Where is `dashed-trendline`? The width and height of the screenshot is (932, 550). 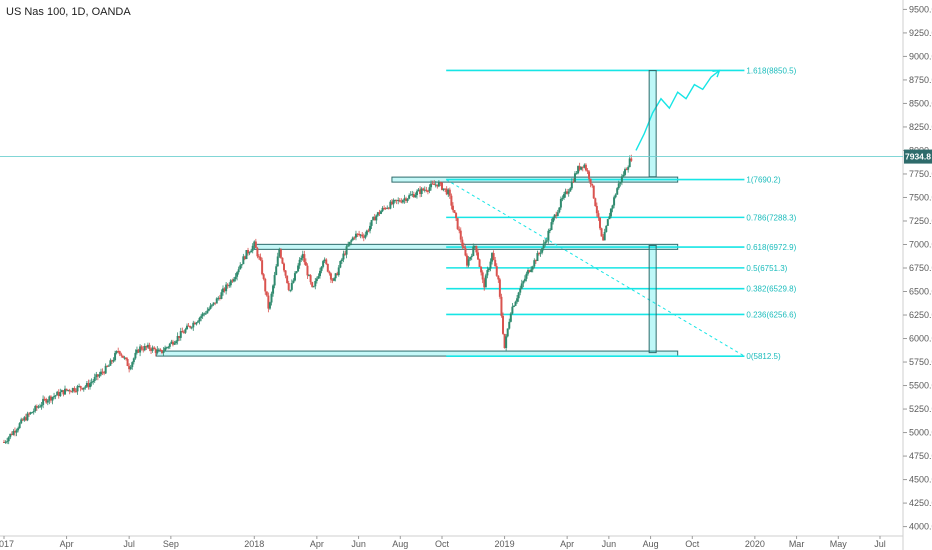
dashed-trendline is located at coordinates (595, 268).